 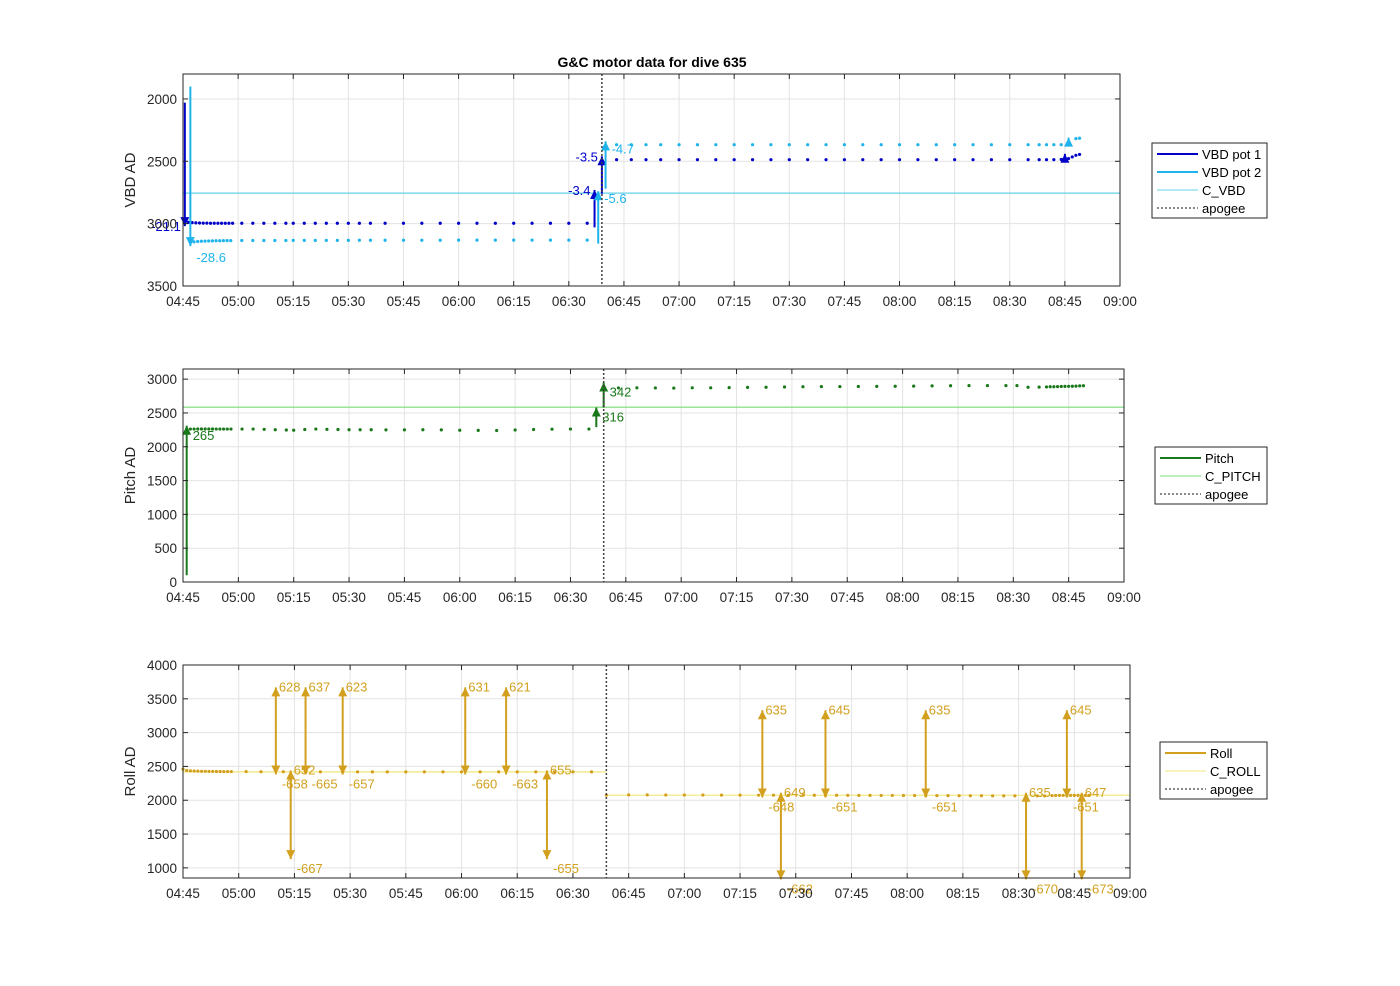 What do you see at coordinates (561, 769) in the screenshot?
I see `event-label-end: 655` at bounding box center [561, 769].